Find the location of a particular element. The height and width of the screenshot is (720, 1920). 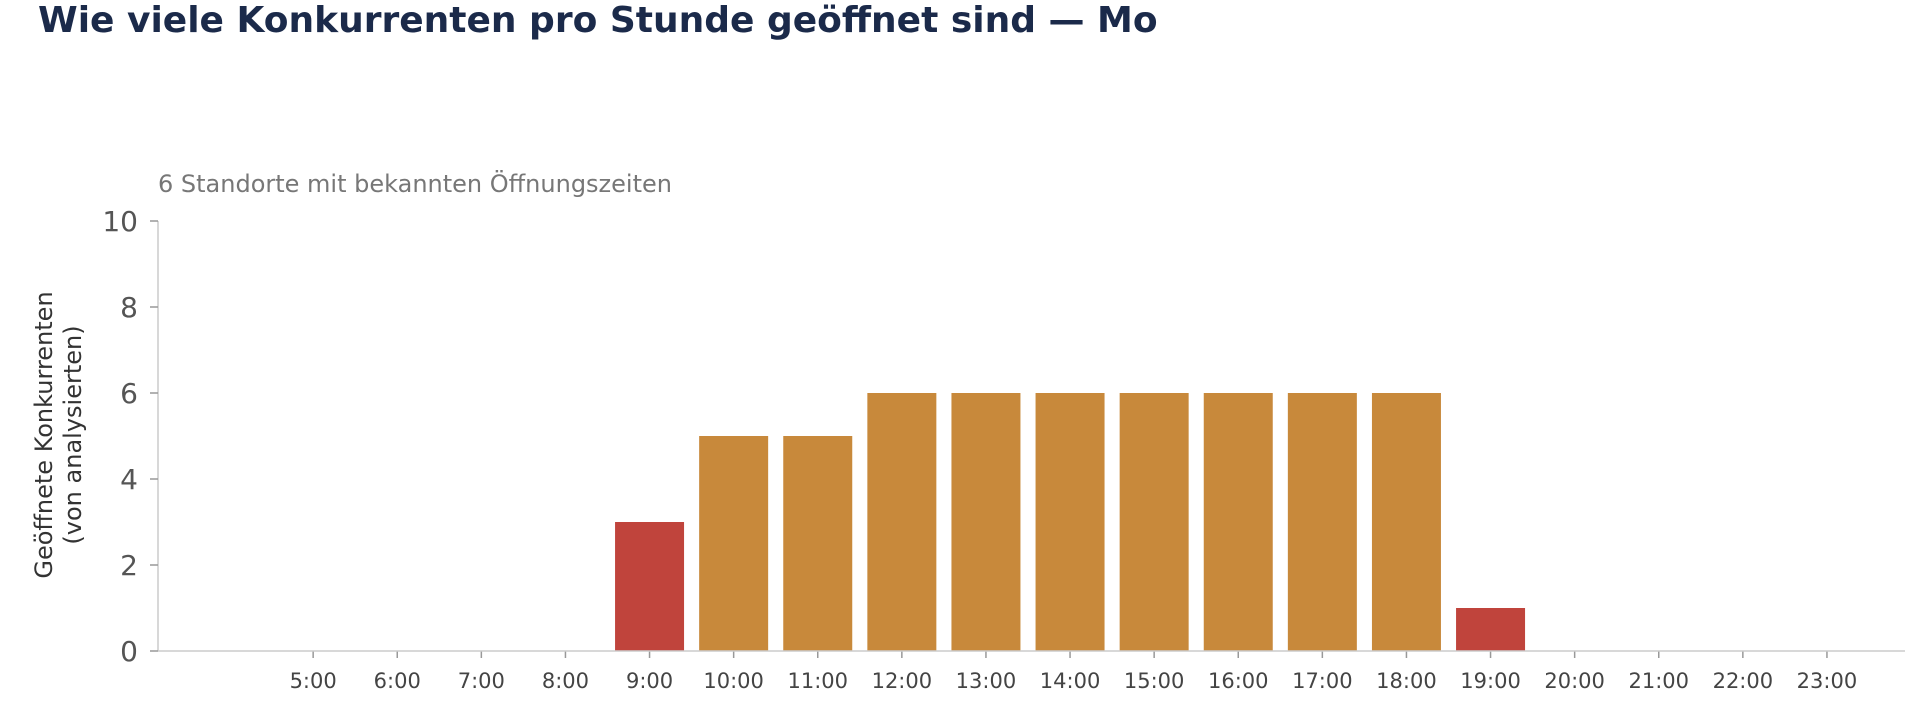

chart-subtitle: 6 Standorte mit bekannten Öffnungszeiten is located at coordinates (415, 183).